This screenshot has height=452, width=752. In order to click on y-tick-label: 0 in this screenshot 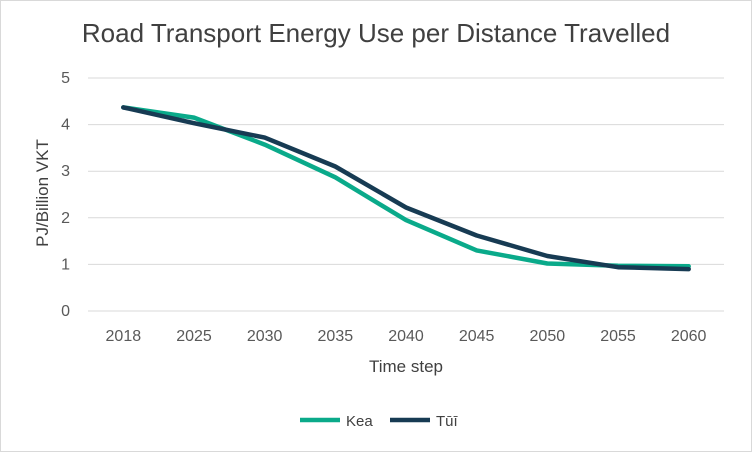, I will do `click(65, 311)`.